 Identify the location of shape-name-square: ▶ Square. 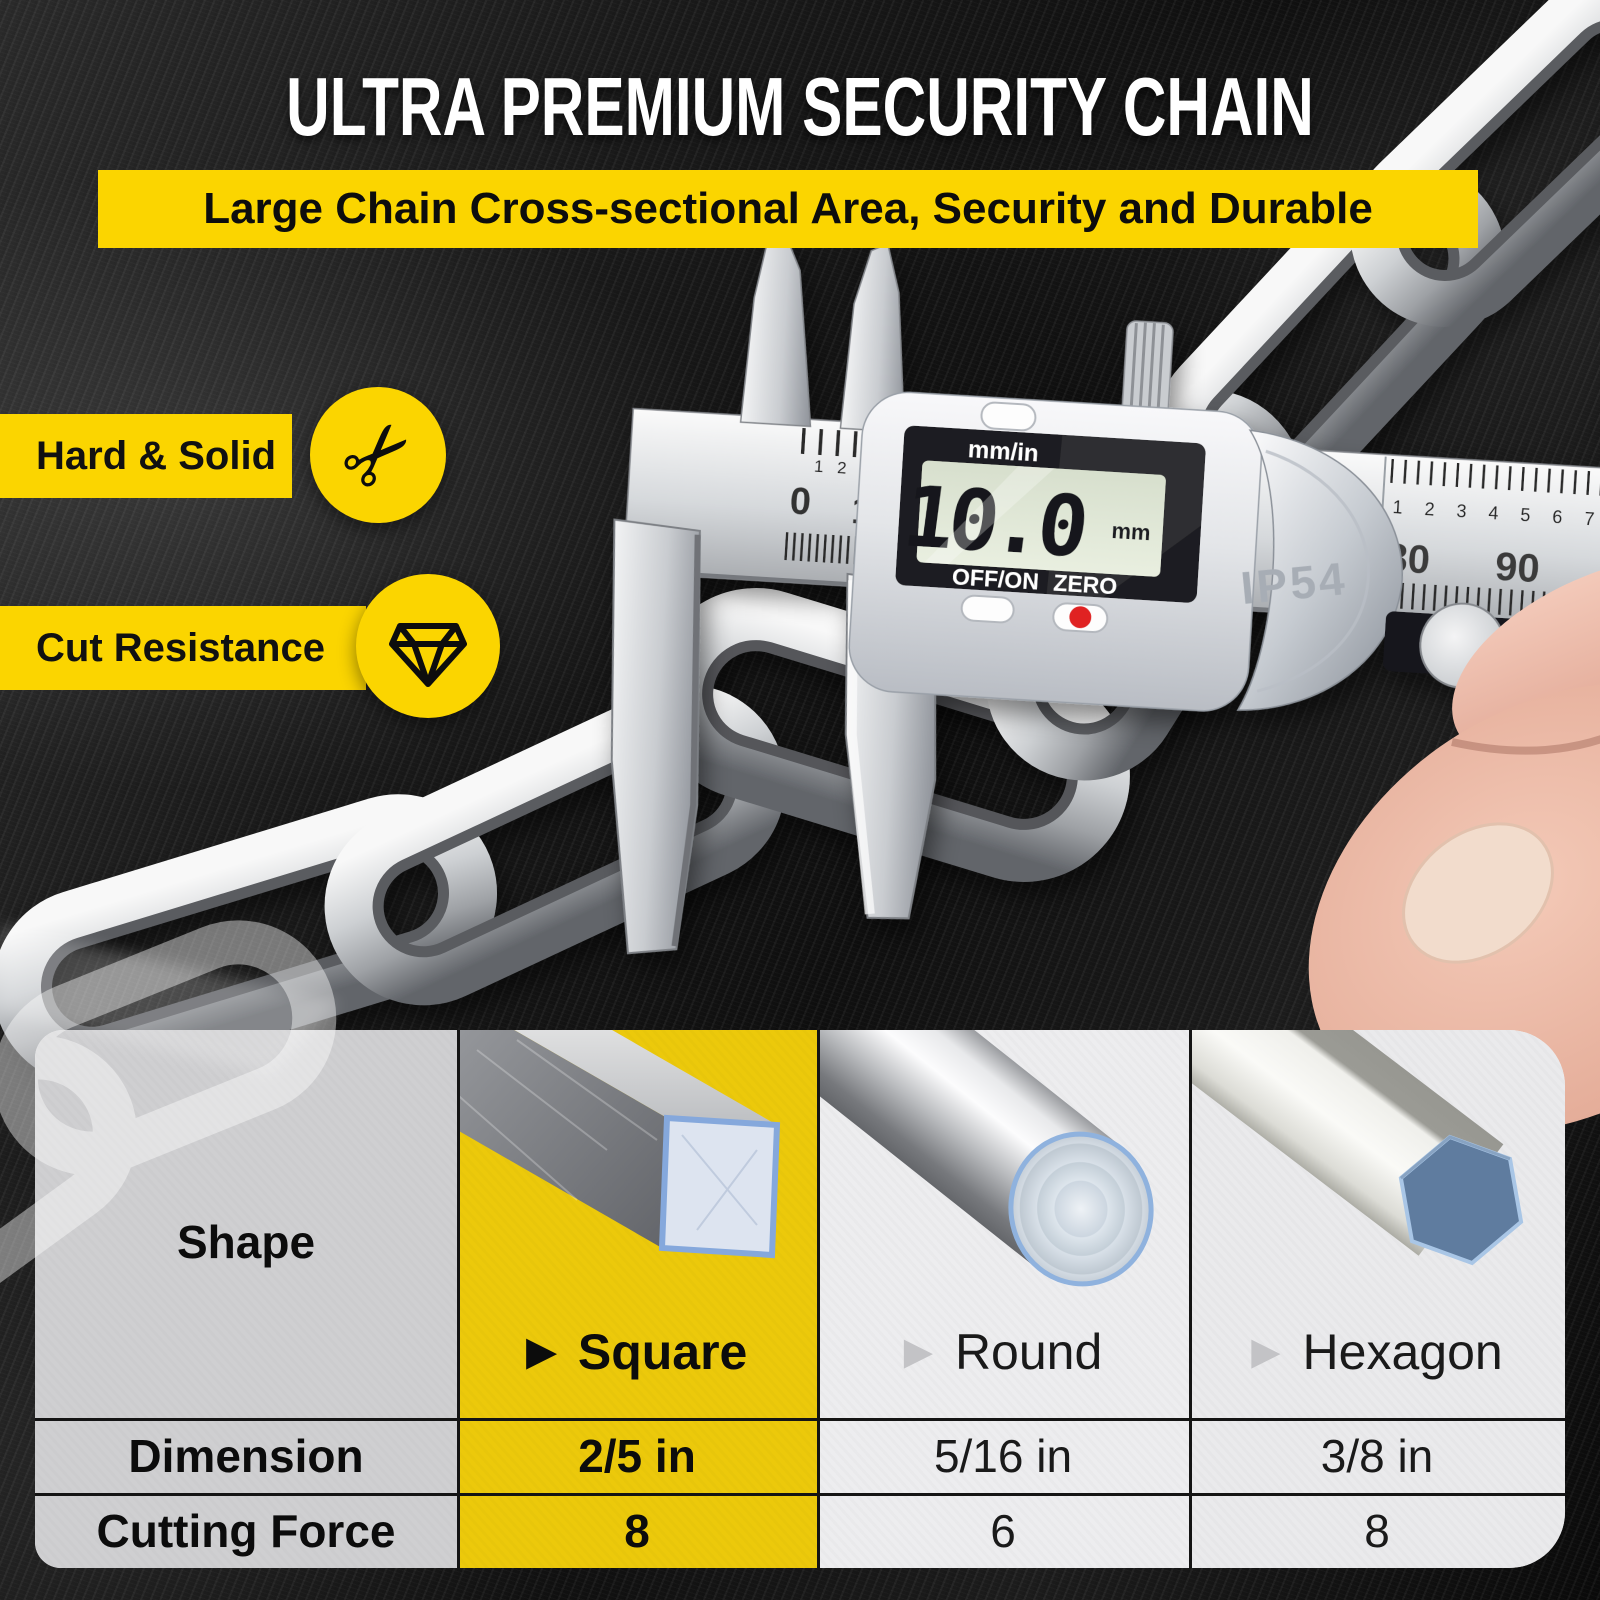
(637, 1352).